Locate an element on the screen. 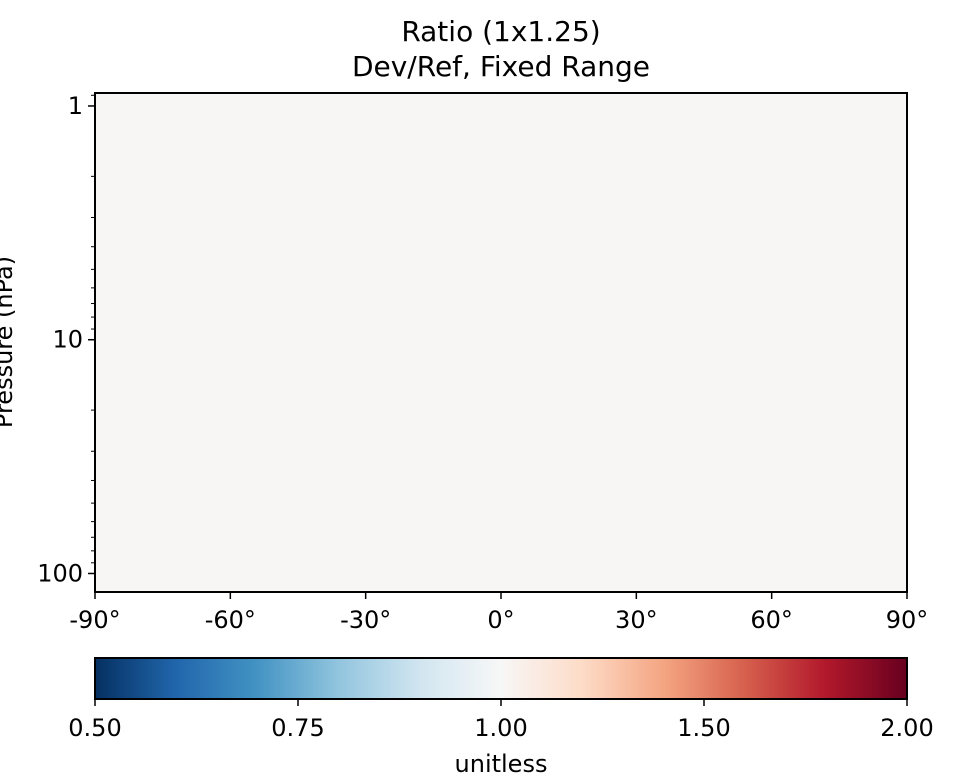 The width and height of the screenshot is (953, 779). chart-subtitle: Dev/Ref, Fixed Range is located at coordinates (501, 66).